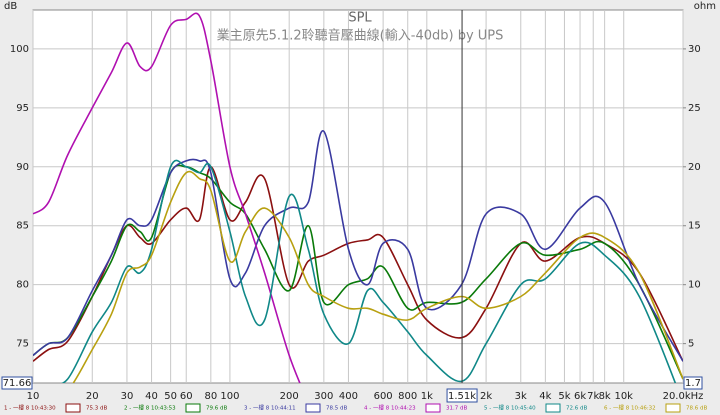  What do you see at coordinates (127, 396) in the screenshot?
I see `x-tick-label: 30` at bounding box center [127, 396].